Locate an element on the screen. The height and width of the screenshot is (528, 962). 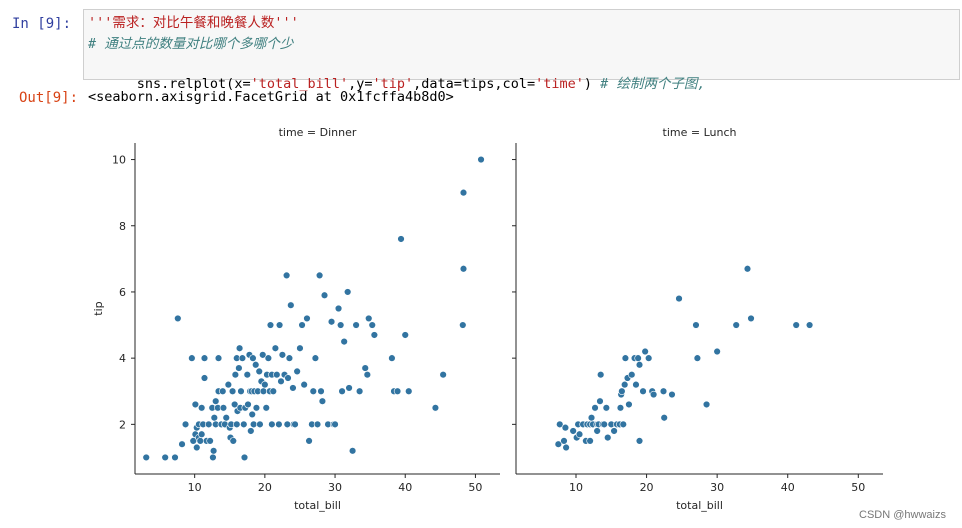
watermark: CSDN @hwwaizs is located at coordinates (902, 515).